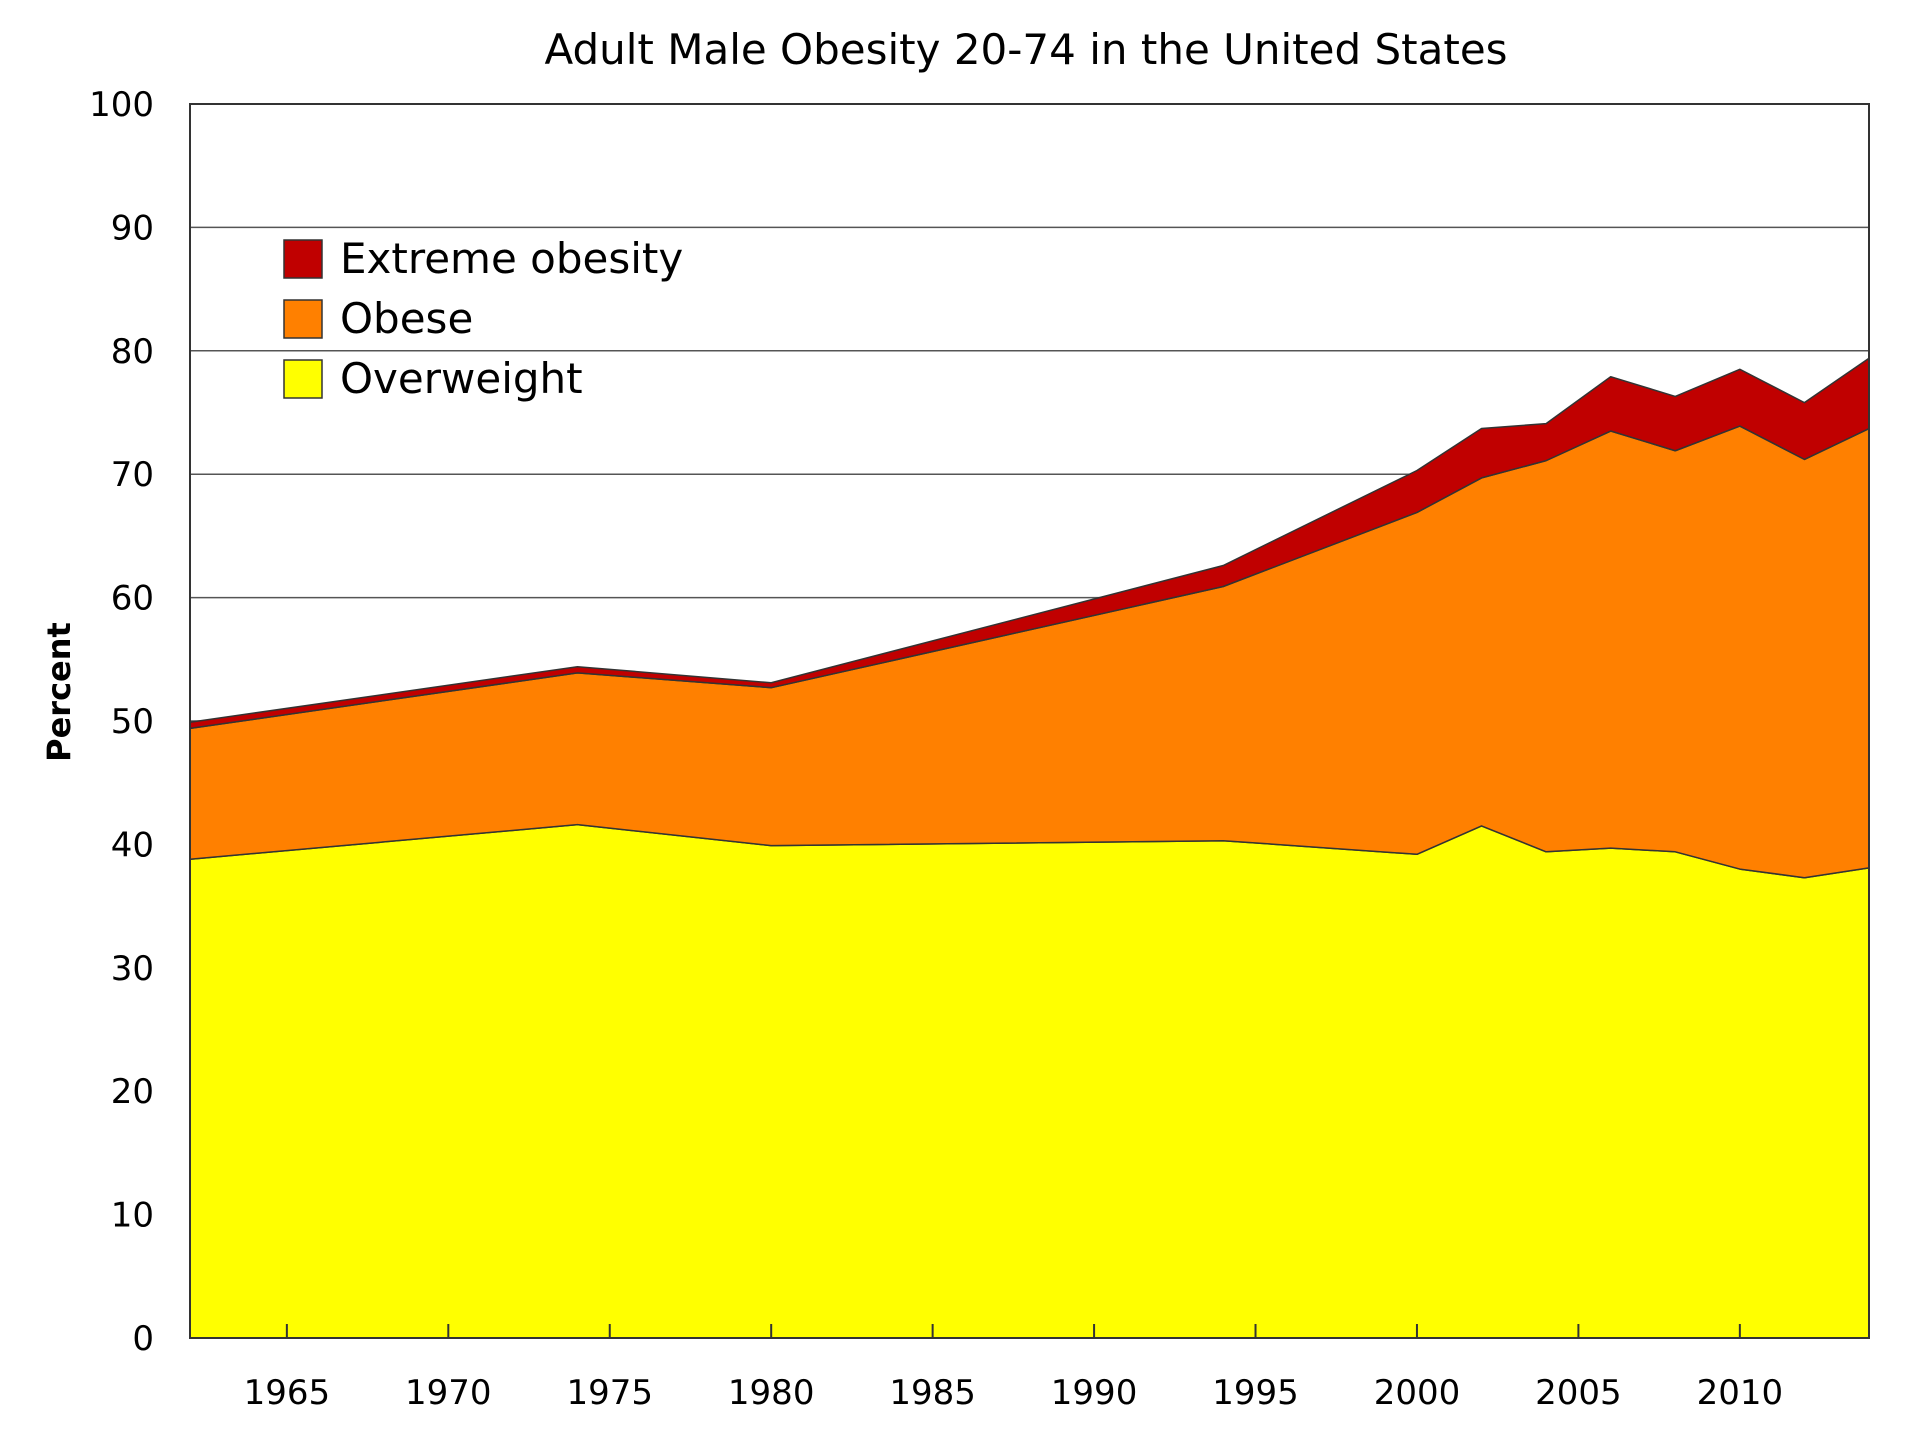  I want to click on legend-item: Obese, so click(378, 318).